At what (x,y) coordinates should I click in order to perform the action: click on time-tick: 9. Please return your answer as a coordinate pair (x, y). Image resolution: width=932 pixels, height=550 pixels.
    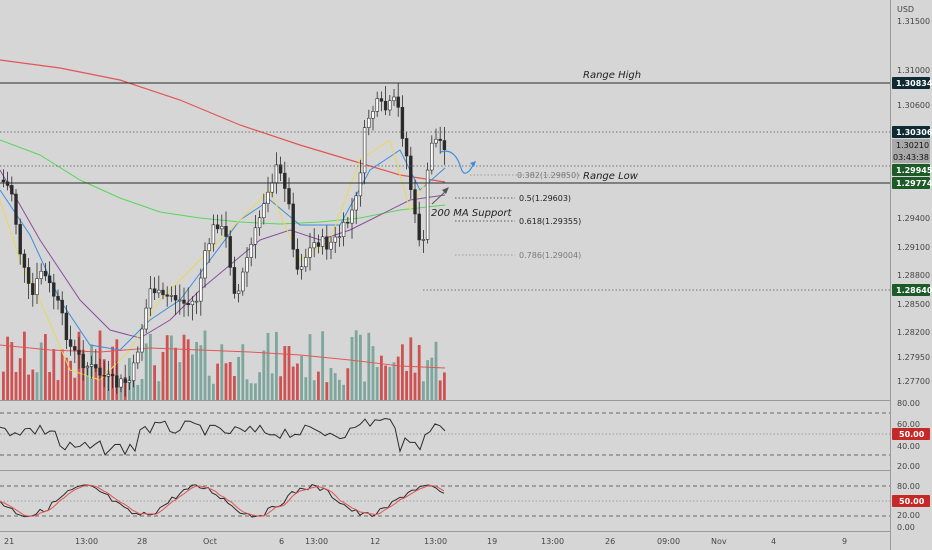
    Looking at the image, I should click on (844, 541).